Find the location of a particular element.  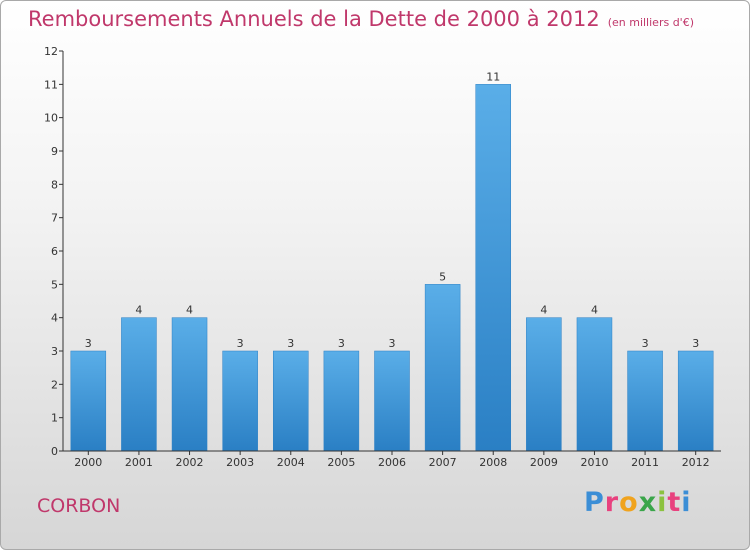

data-label: 11 is located at coordinates (493, 76).